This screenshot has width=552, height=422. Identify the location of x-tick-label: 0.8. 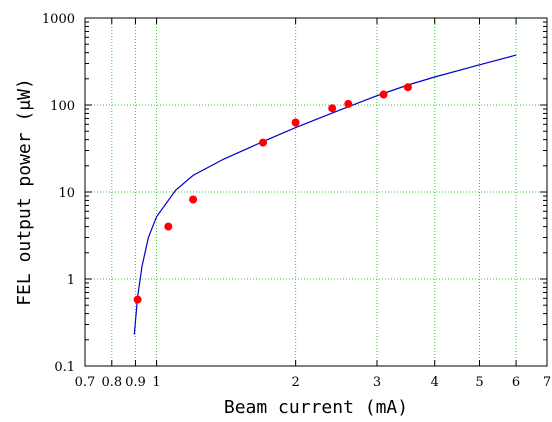
(111, 382).